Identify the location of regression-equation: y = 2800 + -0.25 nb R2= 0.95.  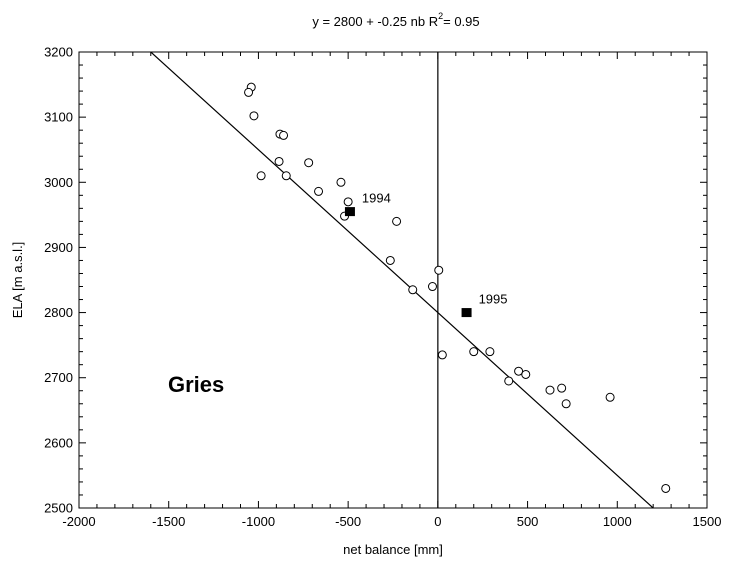
(395, 20).